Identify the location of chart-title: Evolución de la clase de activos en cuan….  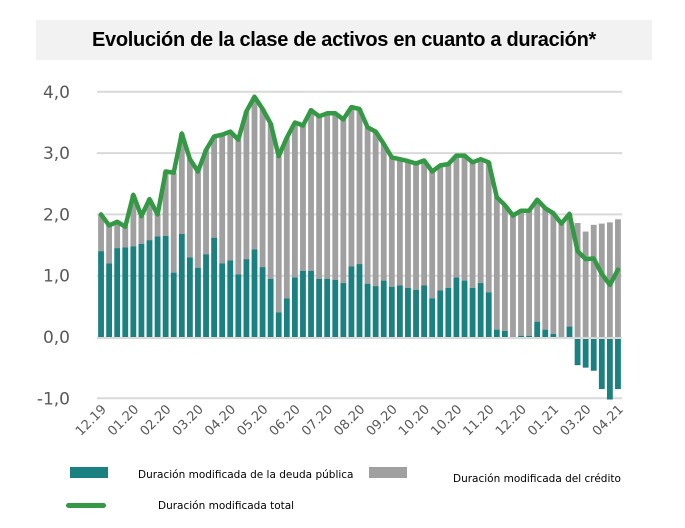
(344, 39).